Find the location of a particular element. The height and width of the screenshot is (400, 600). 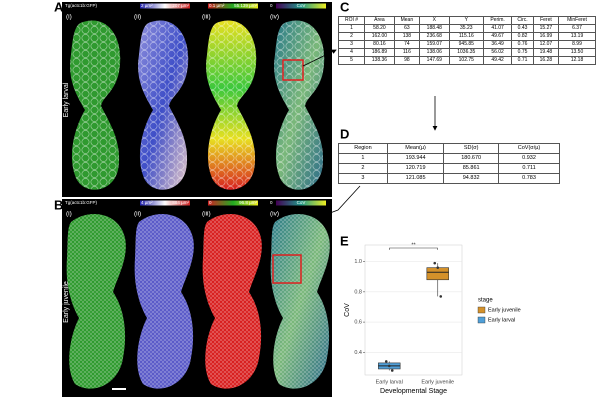

cell: 0.43 is located at coordinates (522, 28).